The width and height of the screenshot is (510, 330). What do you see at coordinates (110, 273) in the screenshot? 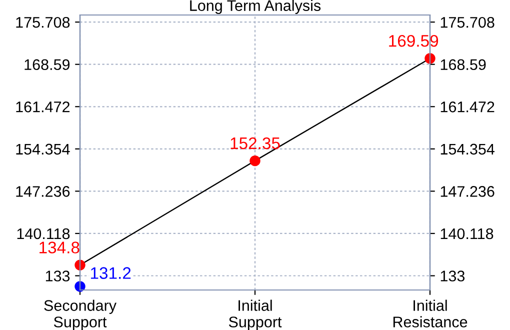
I see `data-label: 131.2` at bounding box center [110, 273].